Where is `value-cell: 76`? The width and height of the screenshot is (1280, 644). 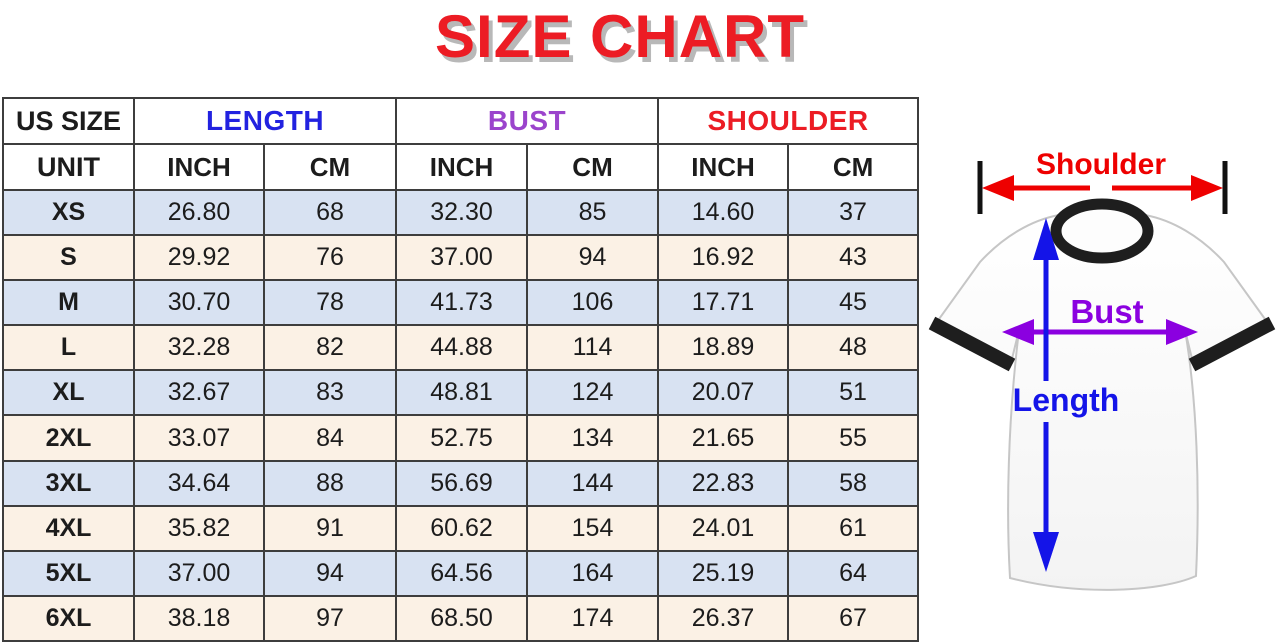
value-cell: 76 is located at coordinates (330, 258).